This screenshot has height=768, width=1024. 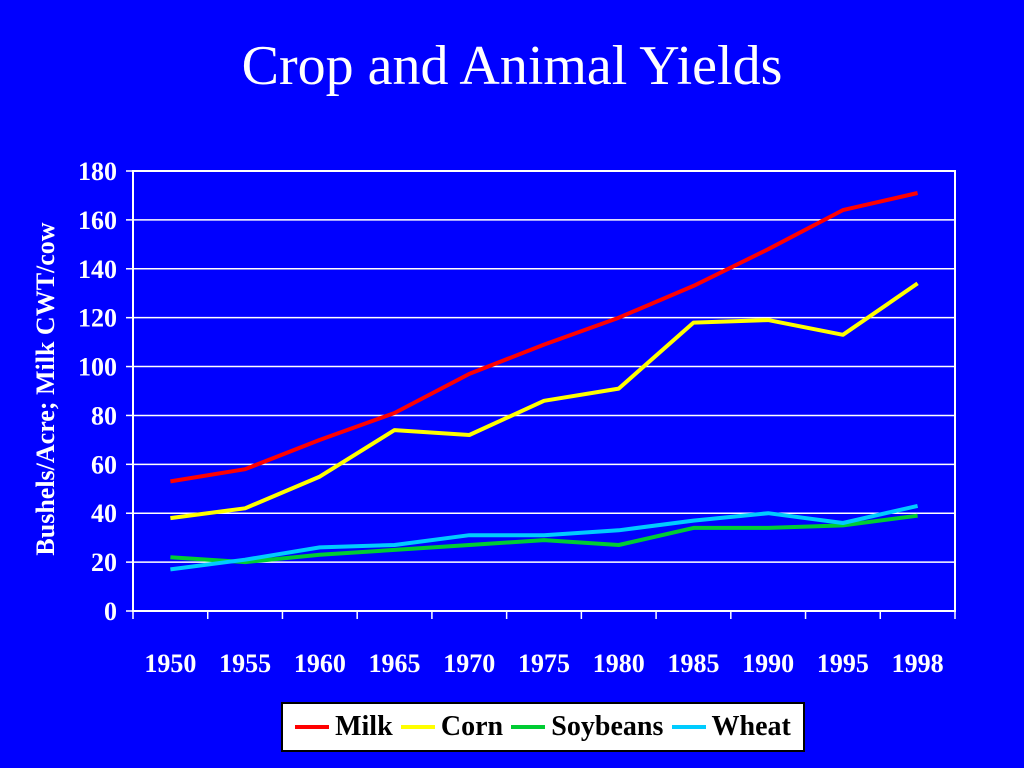 I want to click on series-line-wheat, so click(x=544, y=537).